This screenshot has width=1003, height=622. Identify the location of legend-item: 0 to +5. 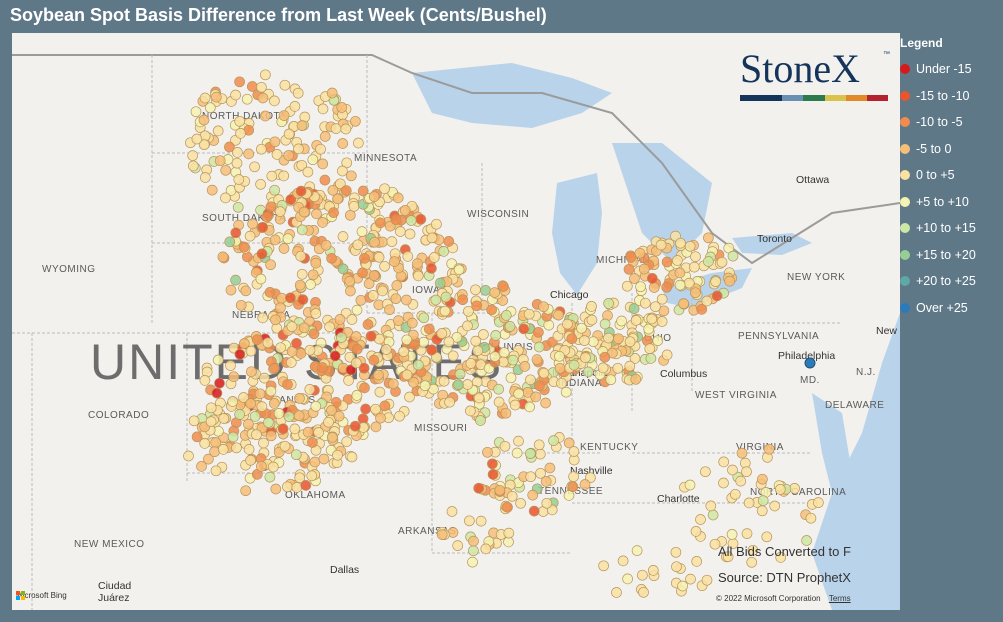
(951, 175).